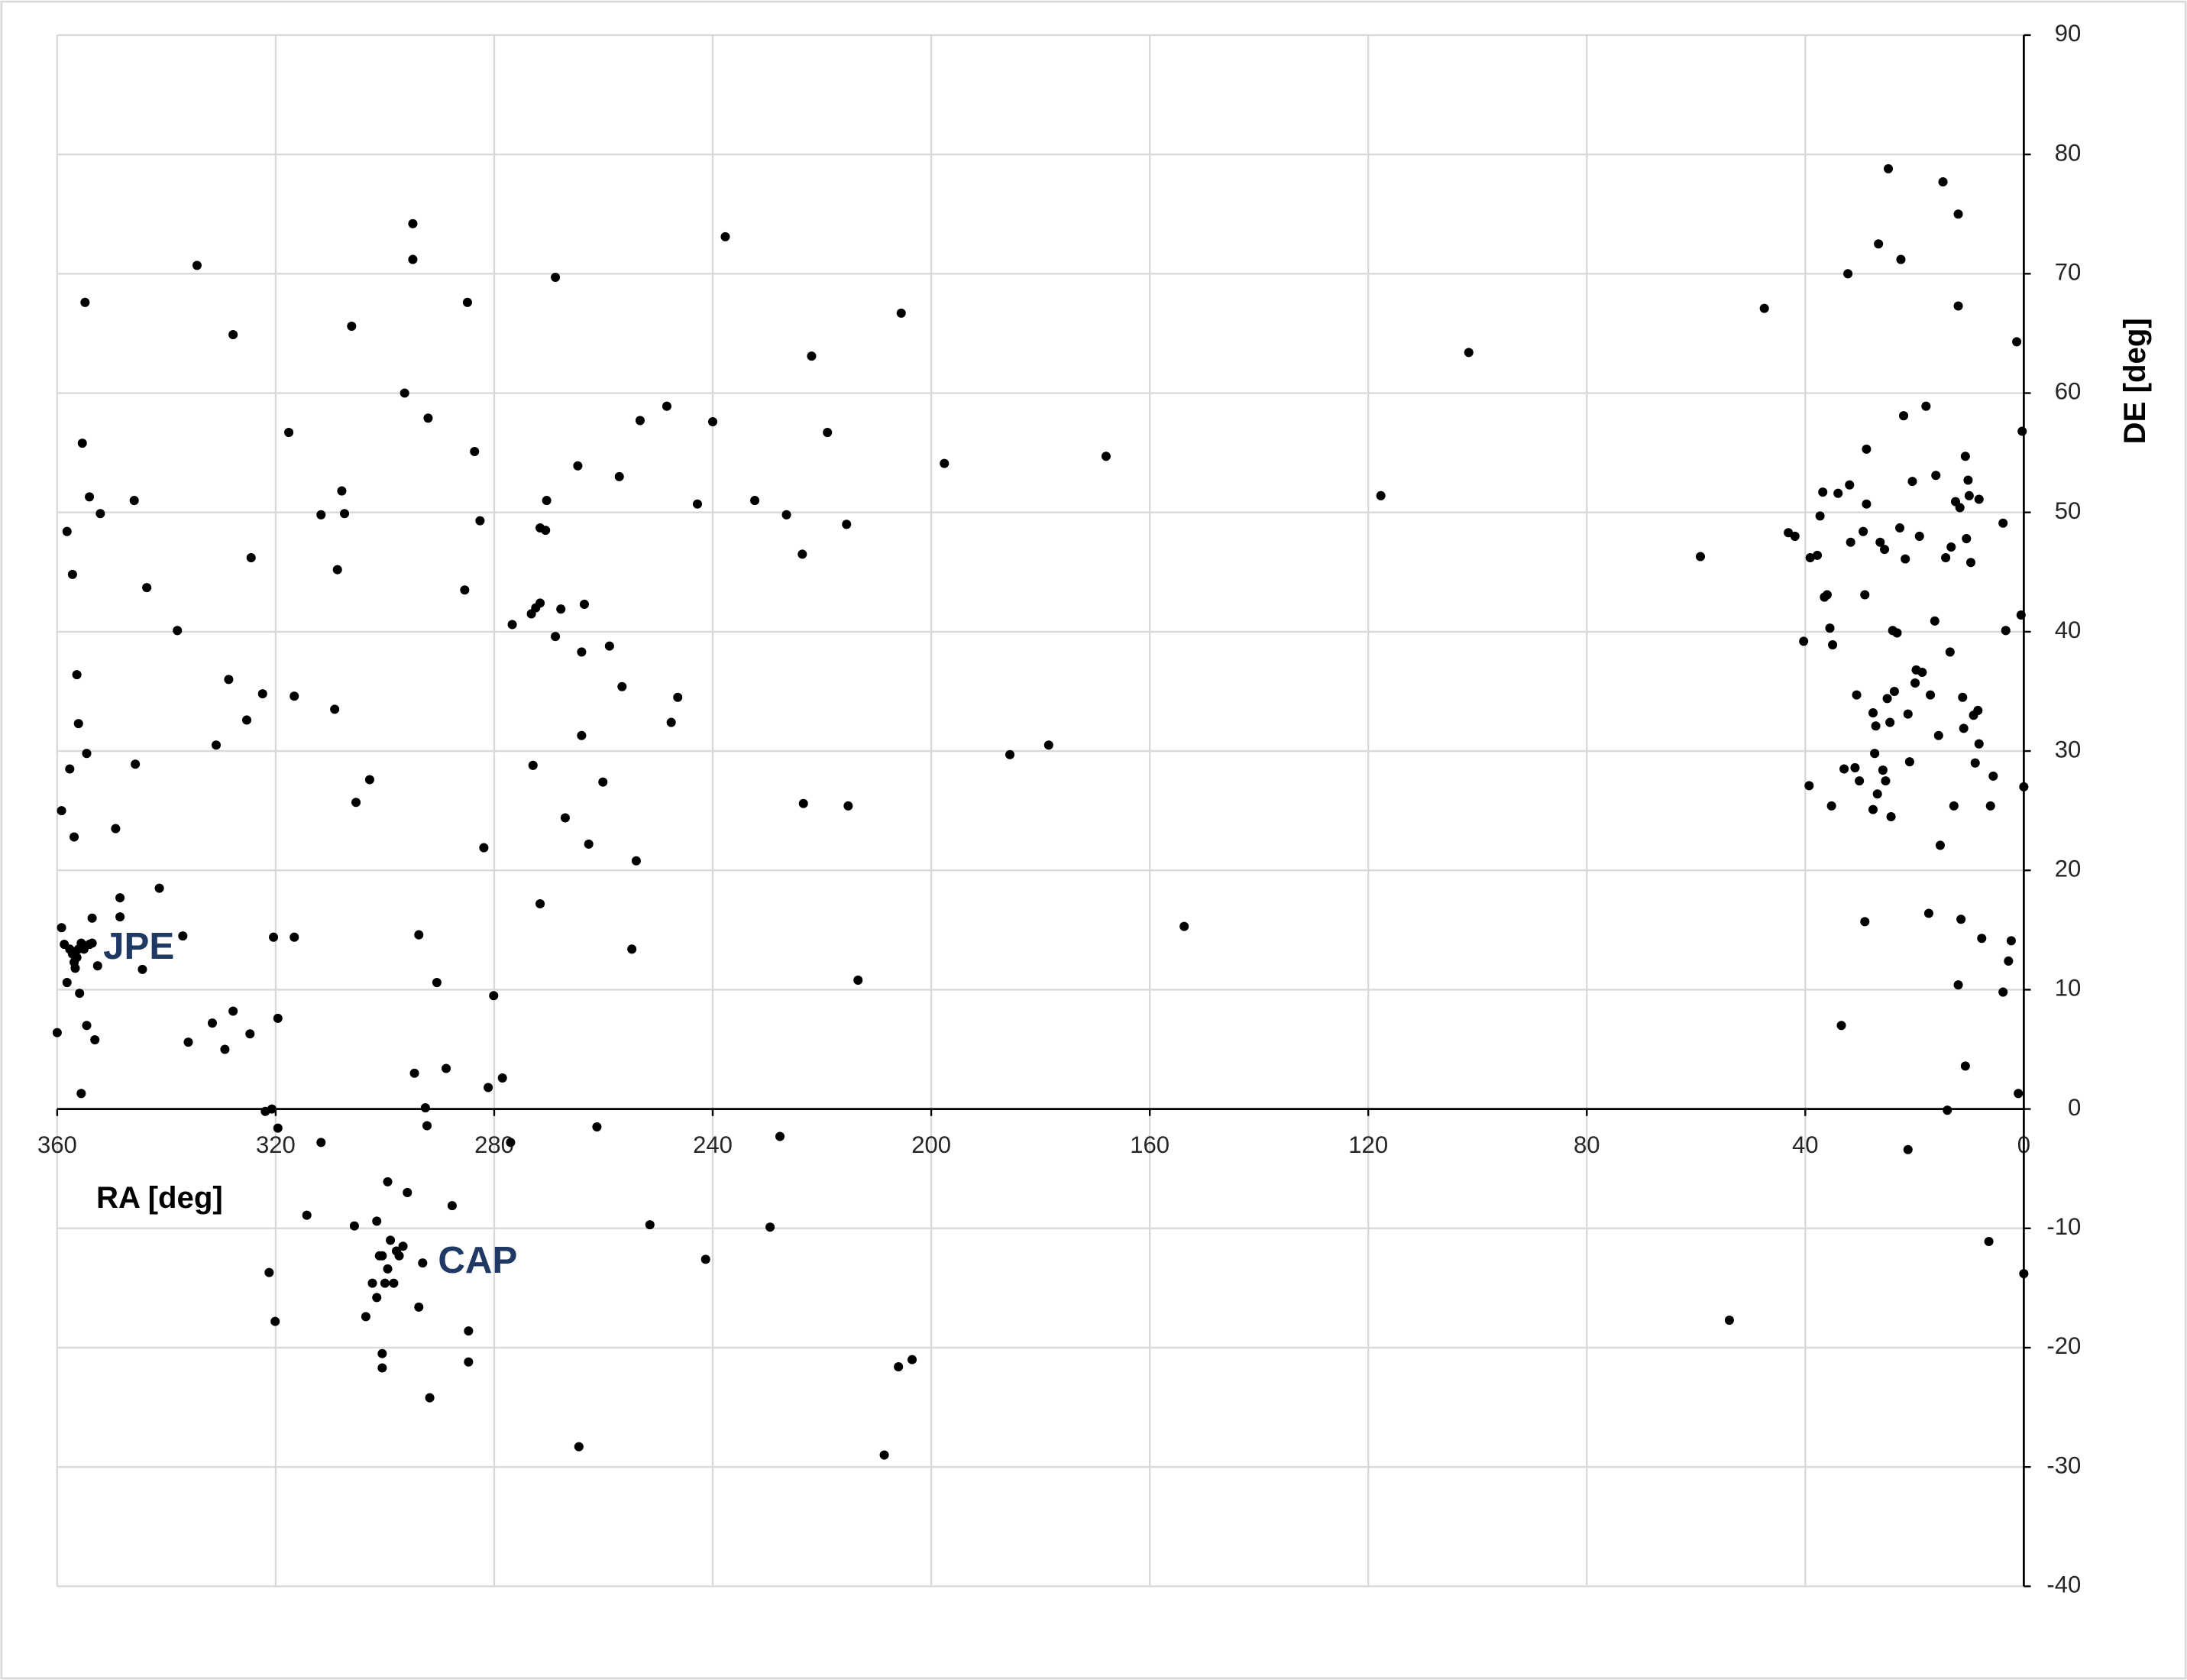 This screenshot has width=2187, height=1680. Describe the element at coordinates (2068, 272) in the screenshot. I see `y-tick-label: 70` at that location.